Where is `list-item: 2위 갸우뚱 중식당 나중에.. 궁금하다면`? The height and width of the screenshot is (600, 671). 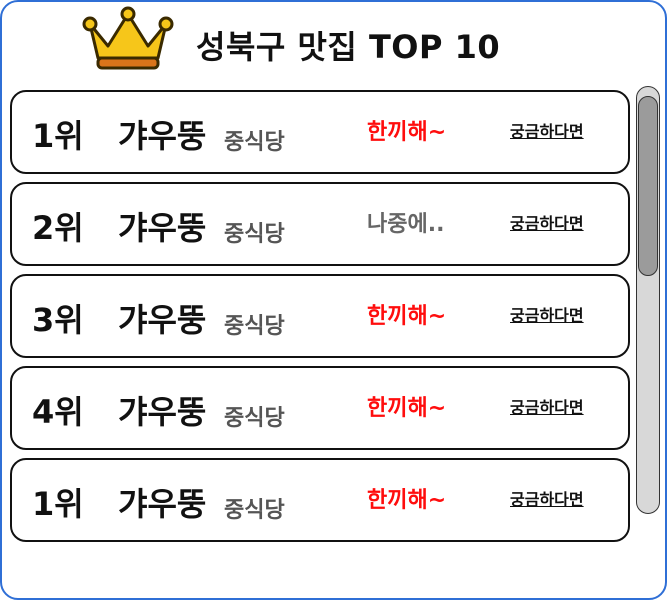
list-item: 2위 갸우뚱 중식당 나중에.. 궁금하다면 is located at coordinates (320, 224).